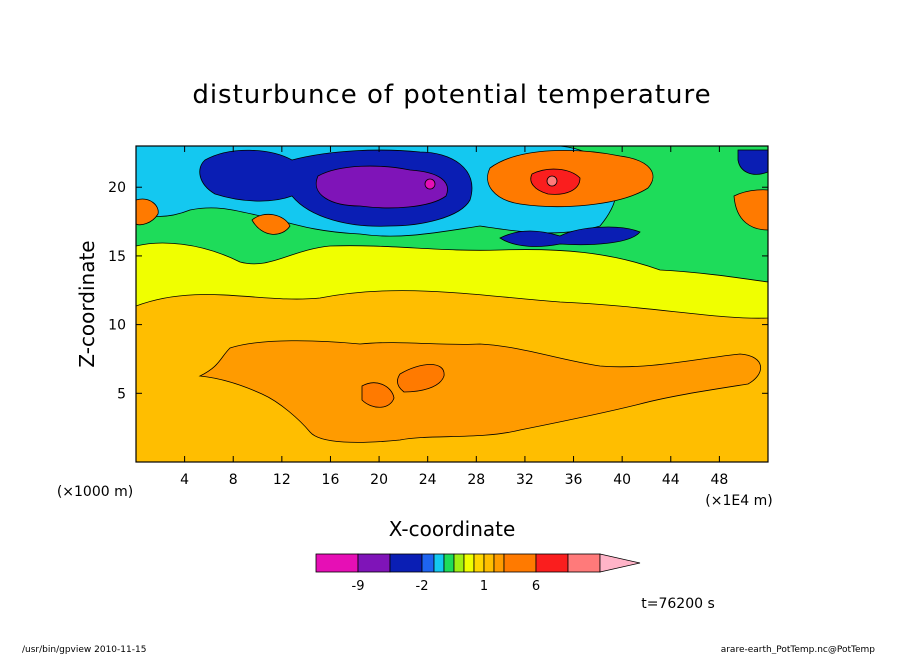 The width and height of the screenshot is (904, 654). Describe the element at coordinates (430, 184) in the screenshot. I see `region-purple-center` at that location.